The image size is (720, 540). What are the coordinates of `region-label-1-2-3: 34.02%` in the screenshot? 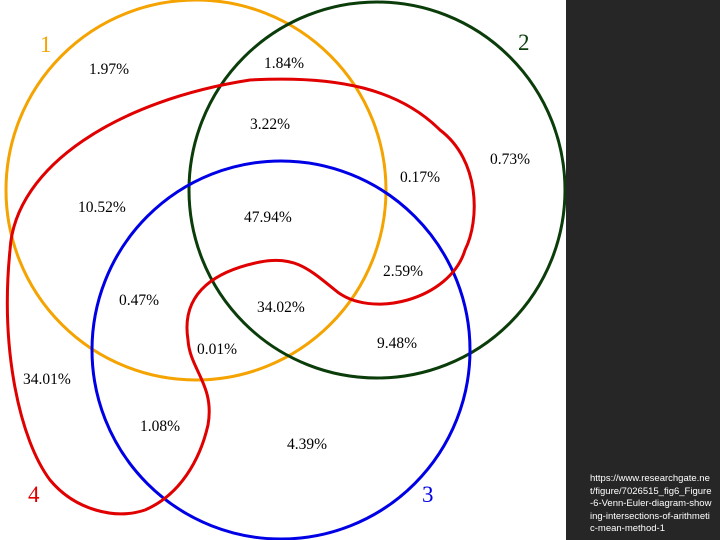 It's located at (281, 307).